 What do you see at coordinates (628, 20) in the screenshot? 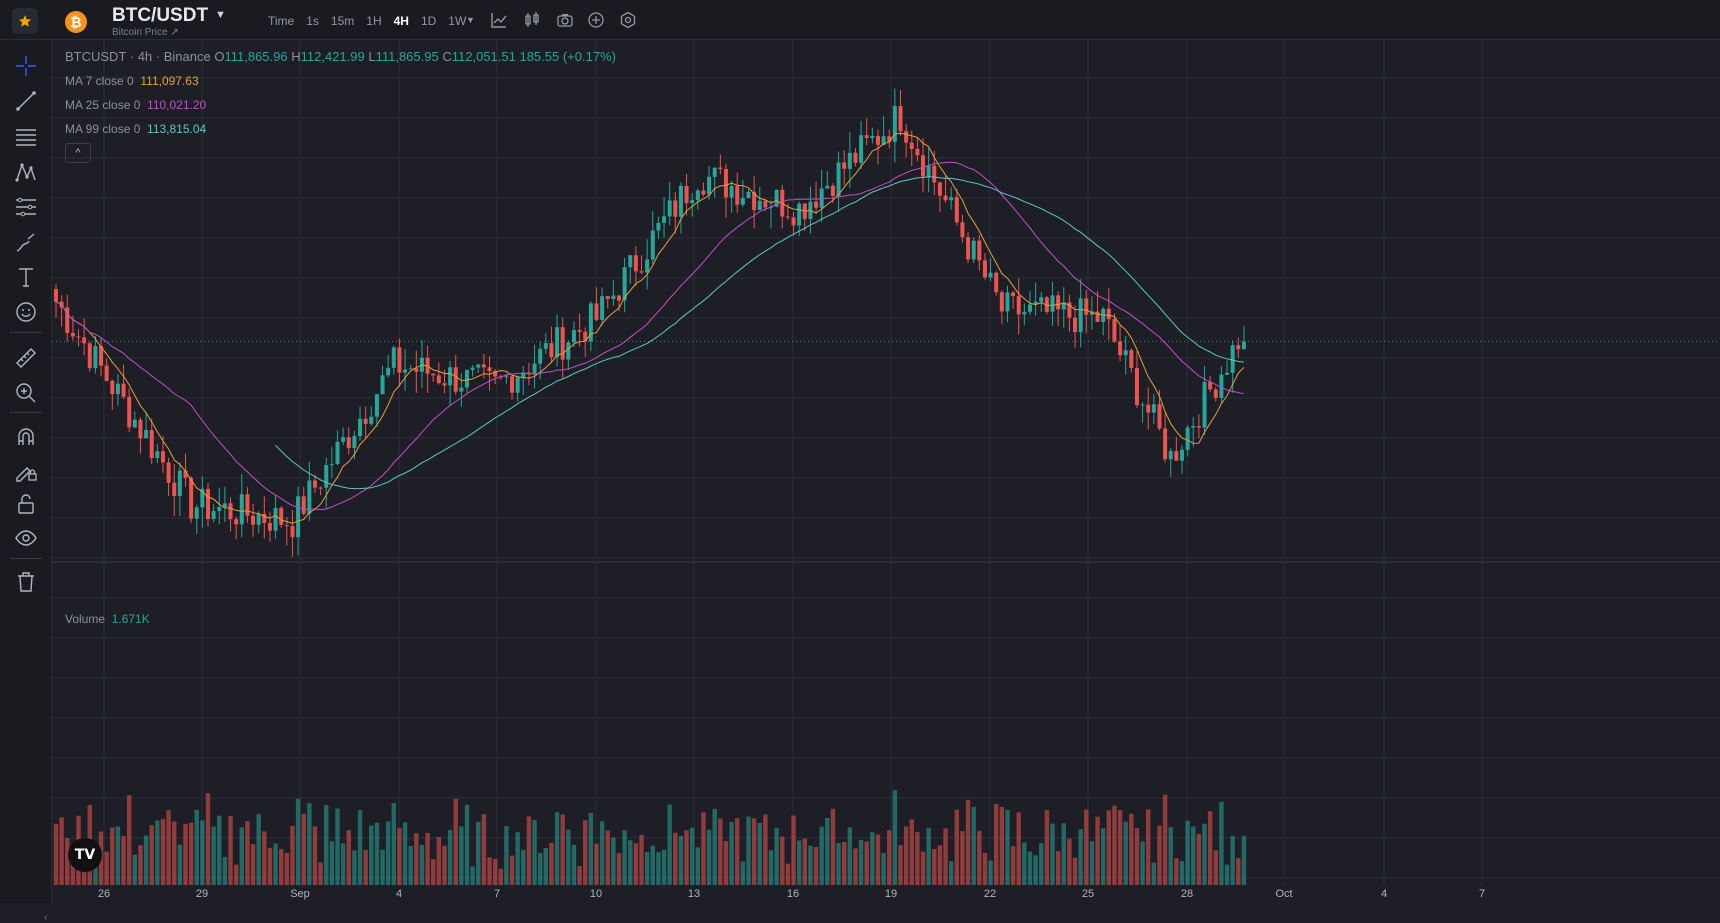
I see `settings-icon` at bounding box center [628, 20].